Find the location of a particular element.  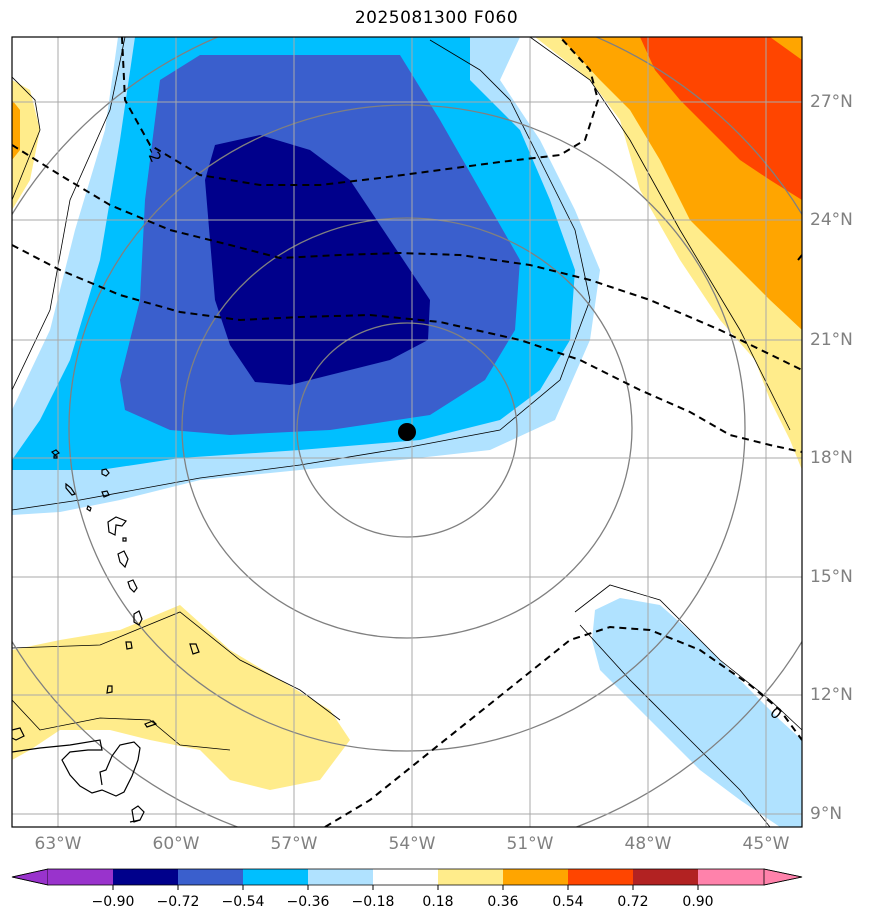

shade-navy is located at coordinates (317, 260).